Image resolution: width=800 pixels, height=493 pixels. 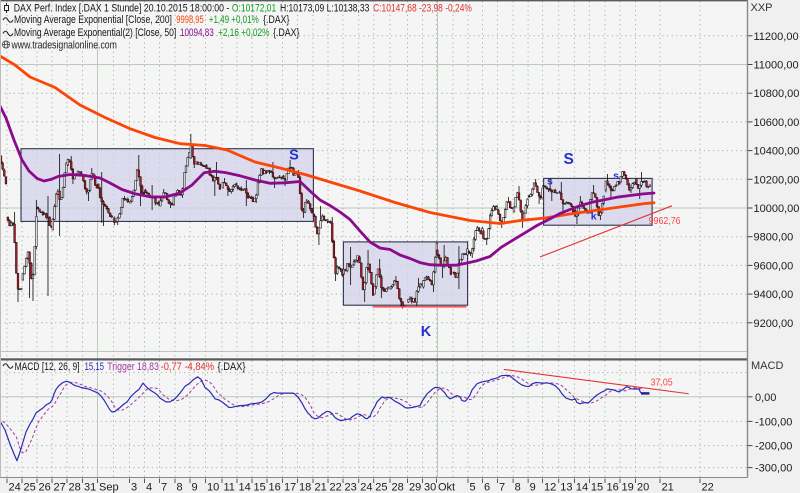 I want to click on svg-text: C:10147,68 -23,98 -0,24%, so click(x=422, y=8).